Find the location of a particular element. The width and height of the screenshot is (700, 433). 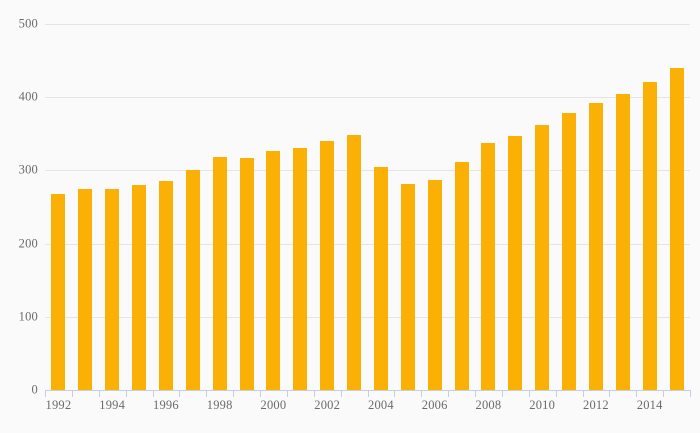

x-tick-label-1992: 1992 is located at coordinates (58, 405).